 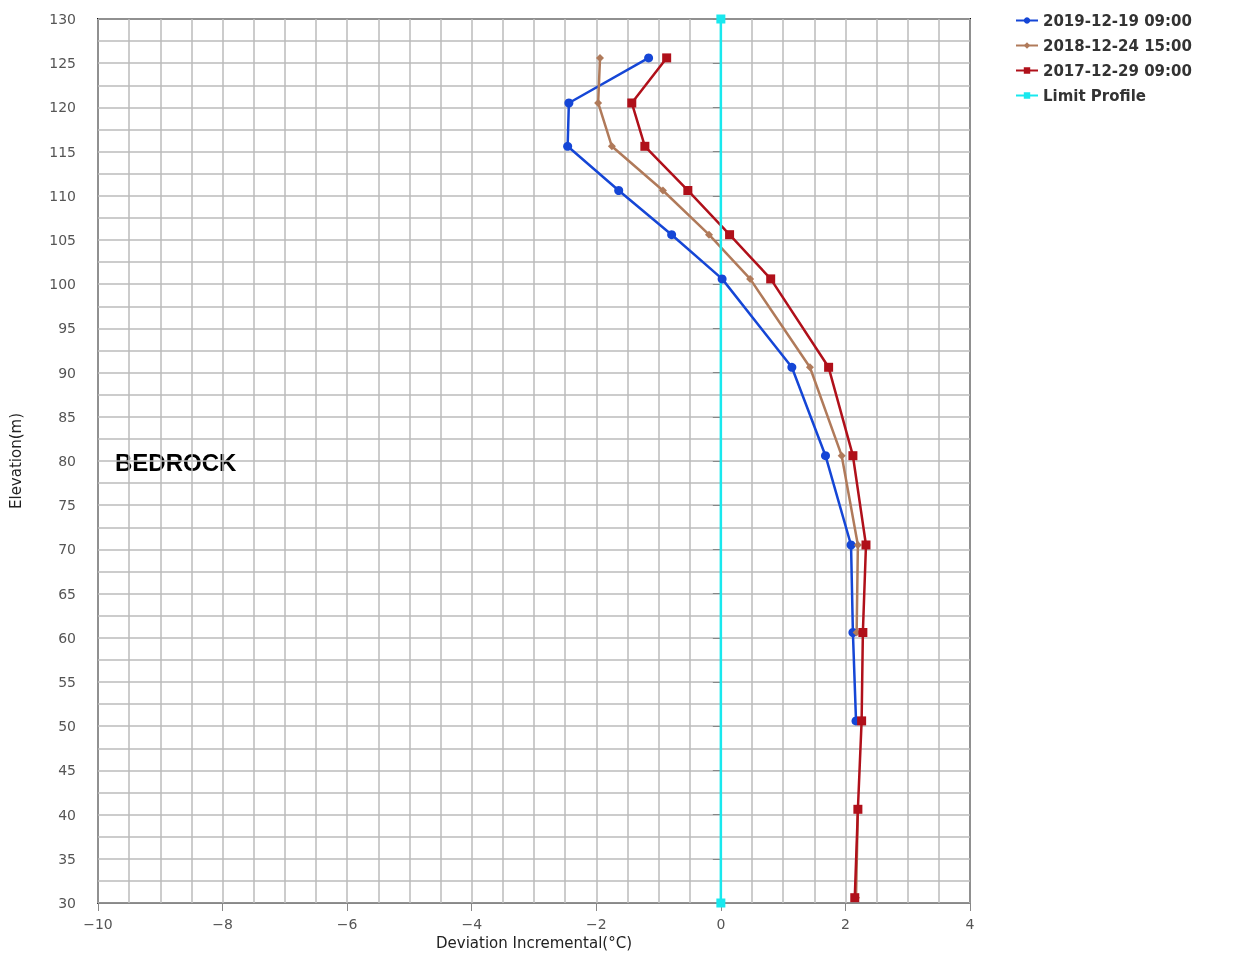 What do you see at coordinates (67, 903) in the screenshot?
I see `y-tick-label: 30` at bounding box center [67, 903].